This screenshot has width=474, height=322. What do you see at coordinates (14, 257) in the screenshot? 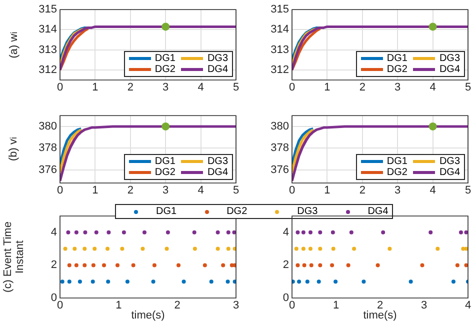
I see `y-axis-title: (c) Event Time Instant` at bounding box center [14, 257].